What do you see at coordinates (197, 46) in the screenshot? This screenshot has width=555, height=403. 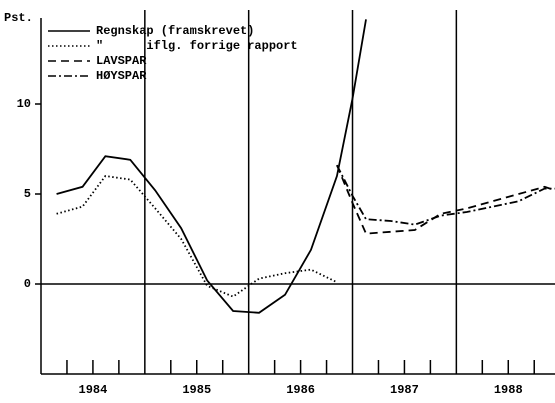 I see `legend-label: " iflg. forrige rapport` at bounding box center [197, 46].